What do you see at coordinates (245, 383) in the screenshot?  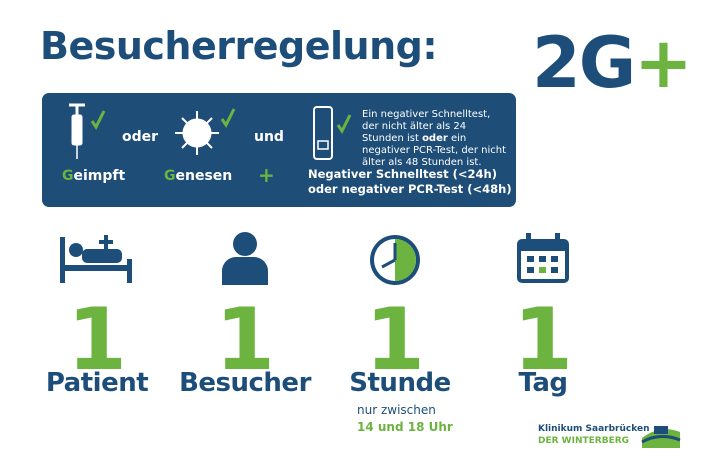 I see `rule-label: Besucher` at bounding box center [245, 383].